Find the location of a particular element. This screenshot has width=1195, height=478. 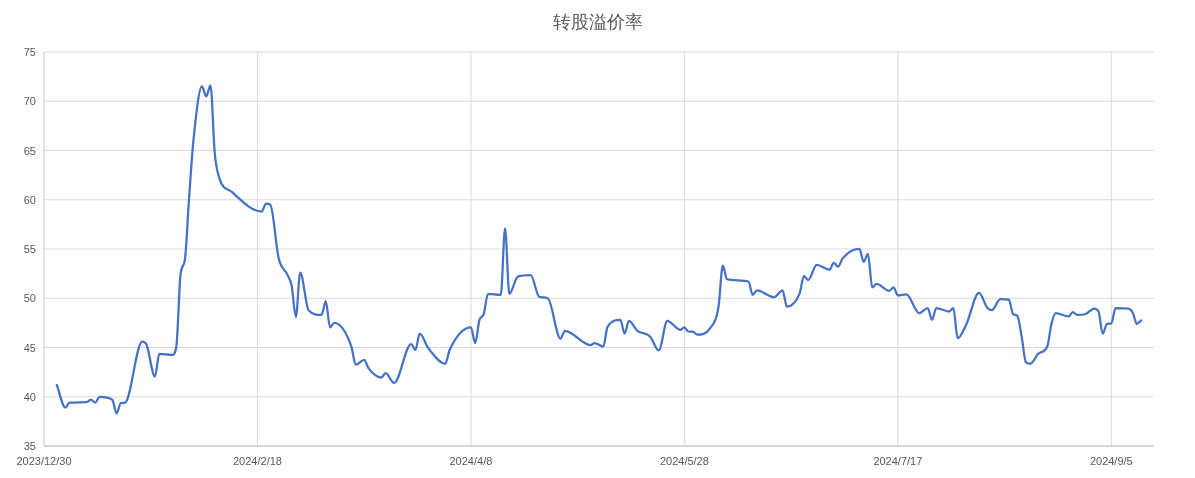

y-tick-label: 45 is located at coordinates (29, 347).